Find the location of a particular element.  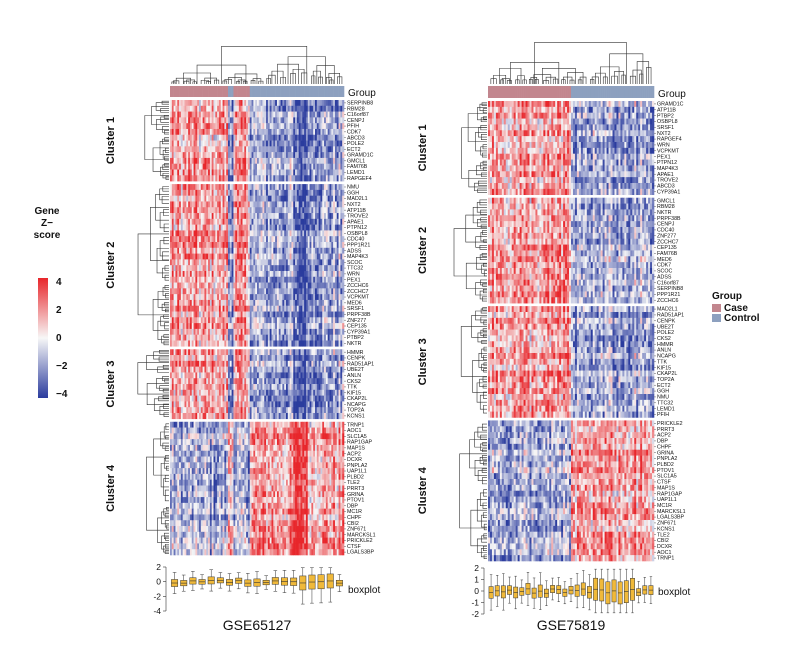

gene-label: UBE2T is located at coordinates (666, 327).